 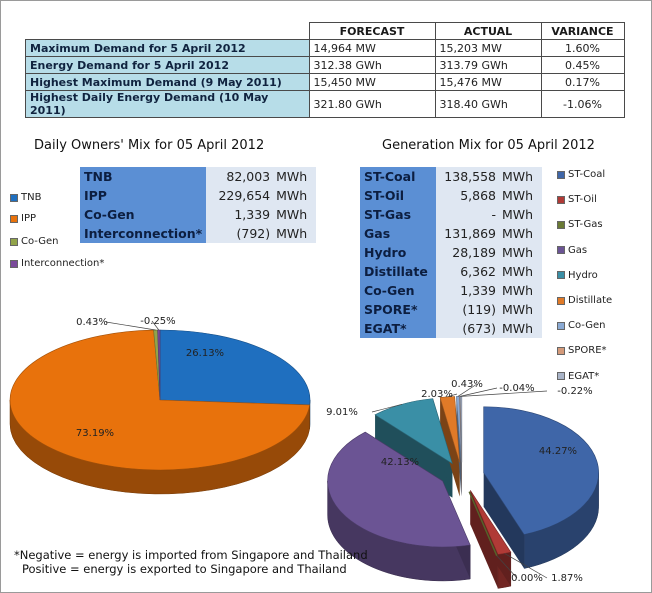 I want to click on pie-slice-ipp, so click(x=159, y=400).